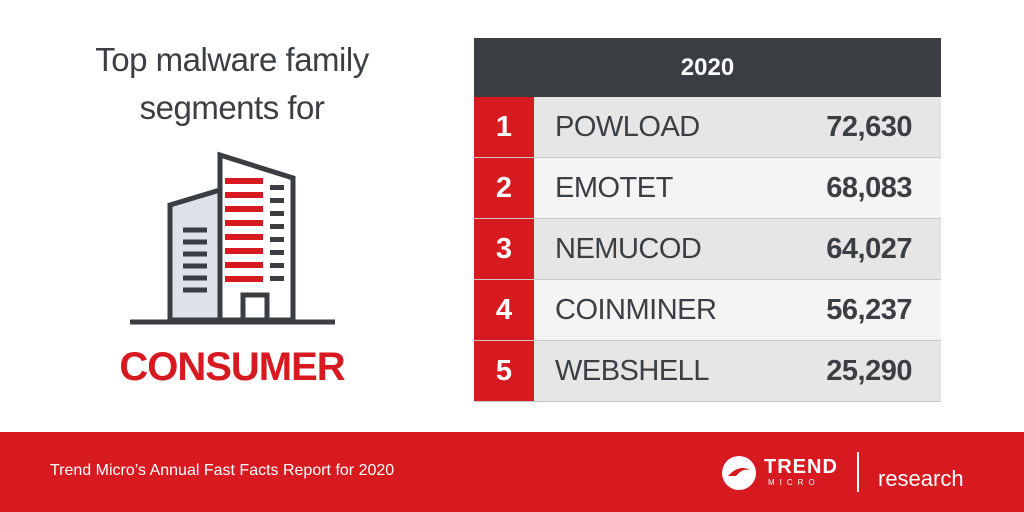 Image resolution: width=1024 pixels, height=512 pixels. I want to click on family-cell: WEBSHELL, so click(632, 370).